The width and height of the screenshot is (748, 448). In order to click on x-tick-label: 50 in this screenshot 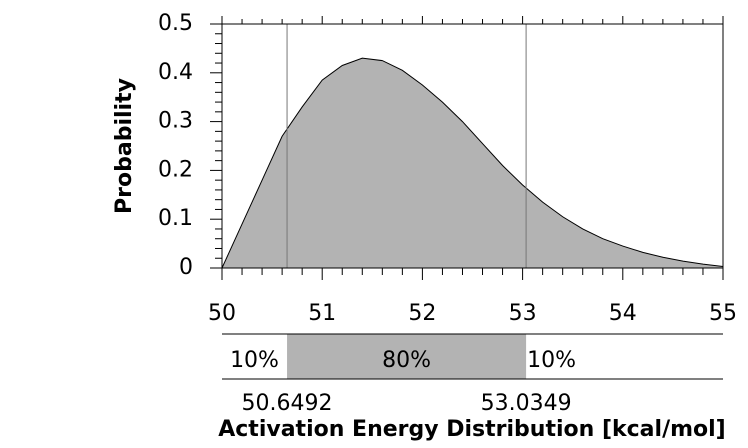, I will do `click(222, 313)`.